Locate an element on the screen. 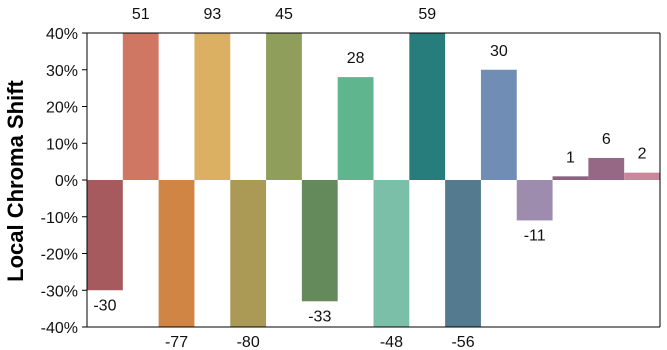  y-tick-label: 40% is located at coordinates (62, 34).